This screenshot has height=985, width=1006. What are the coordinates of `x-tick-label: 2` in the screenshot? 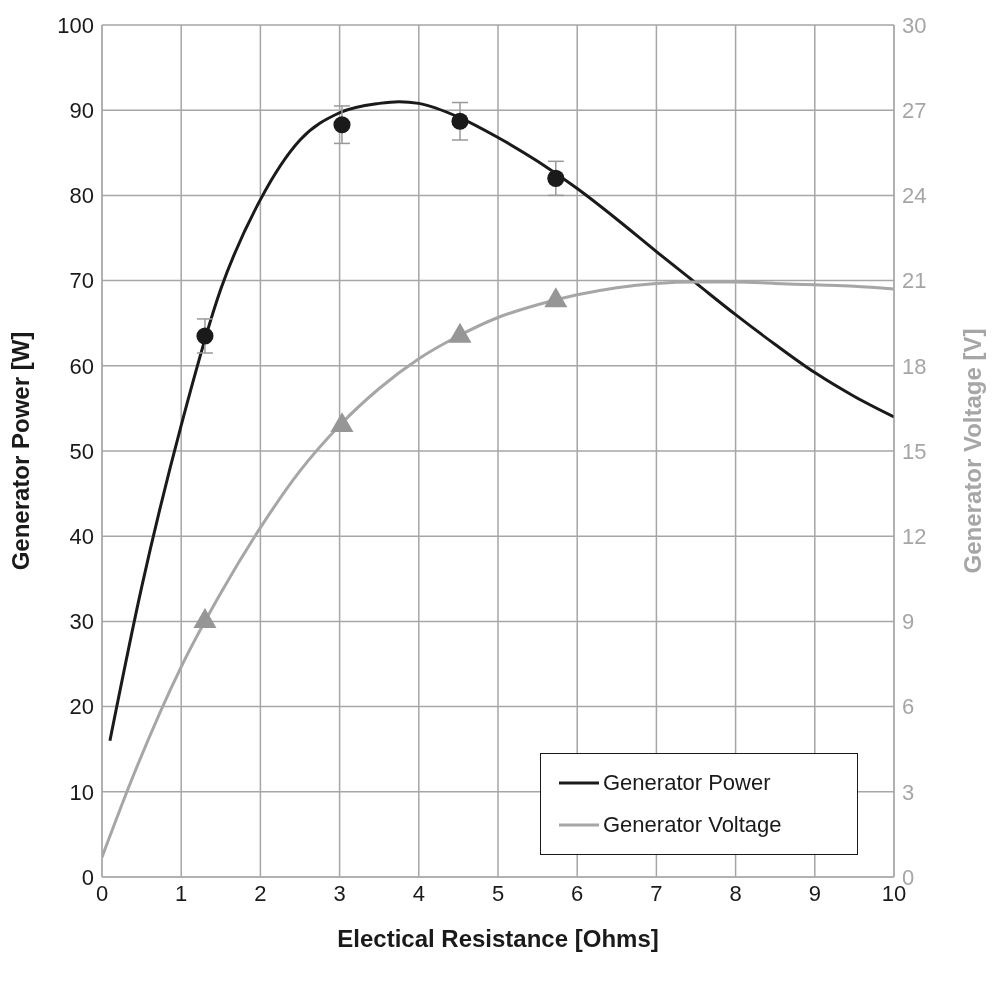 It's located at (260, 893).